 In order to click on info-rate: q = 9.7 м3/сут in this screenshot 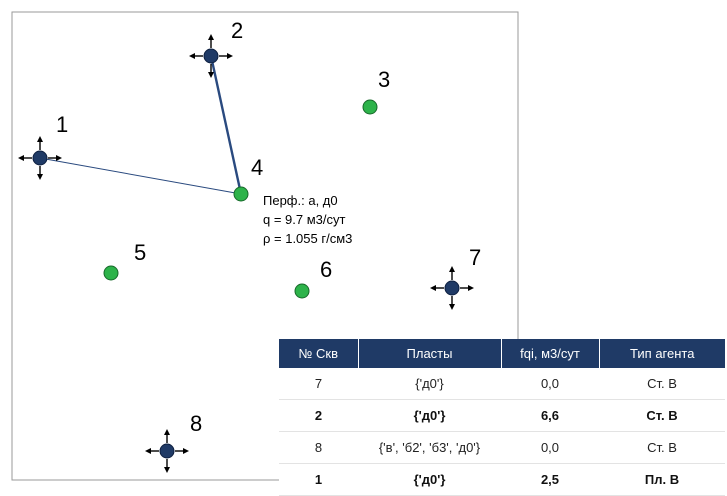, I will do `click(304, 219)`.